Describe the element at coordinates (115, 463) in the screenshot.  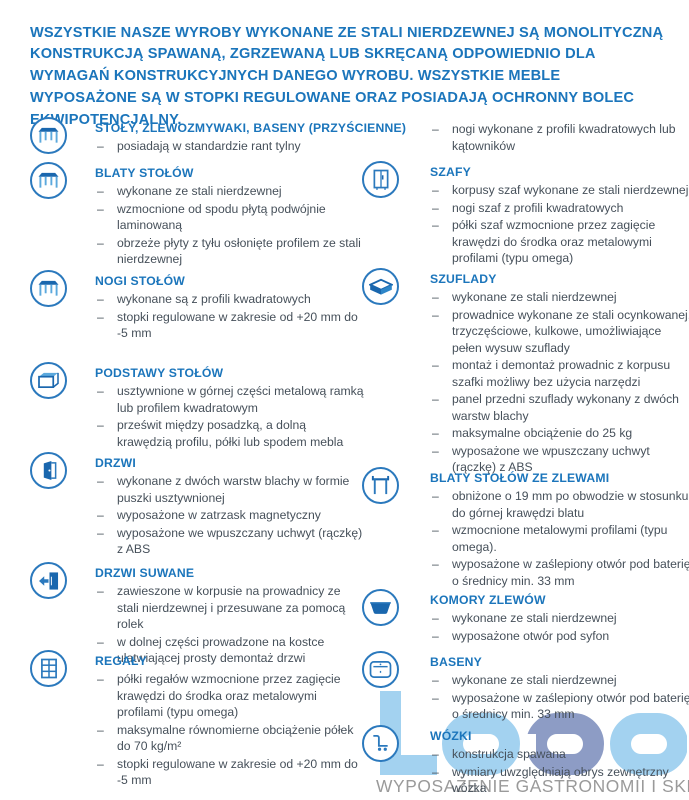
I see `section-title: DRZWI` at that location.